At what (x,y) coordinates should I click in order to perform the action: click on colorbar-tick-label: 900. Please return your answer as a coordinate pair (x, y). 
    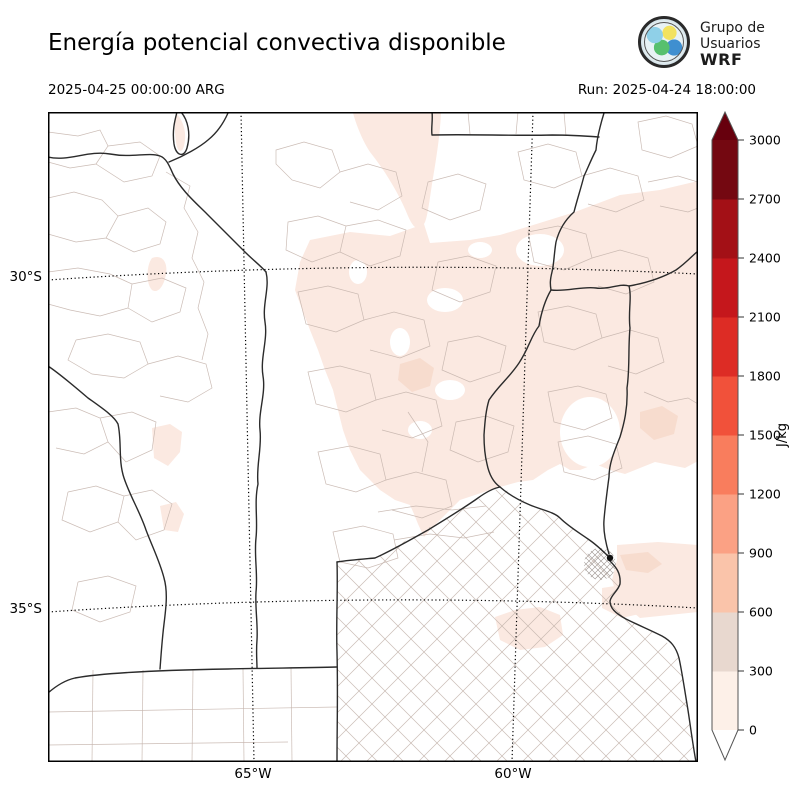
    Looking at the image, I should click on (761, 553).